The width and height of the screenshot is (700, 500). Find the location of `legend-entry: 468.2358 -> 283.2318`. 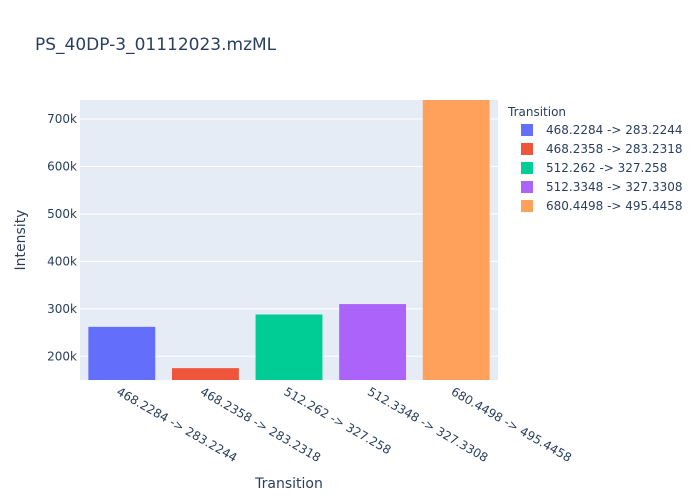

legend-entry: 468.2358 -> 283.2318 is located at coordinates (614, 149).